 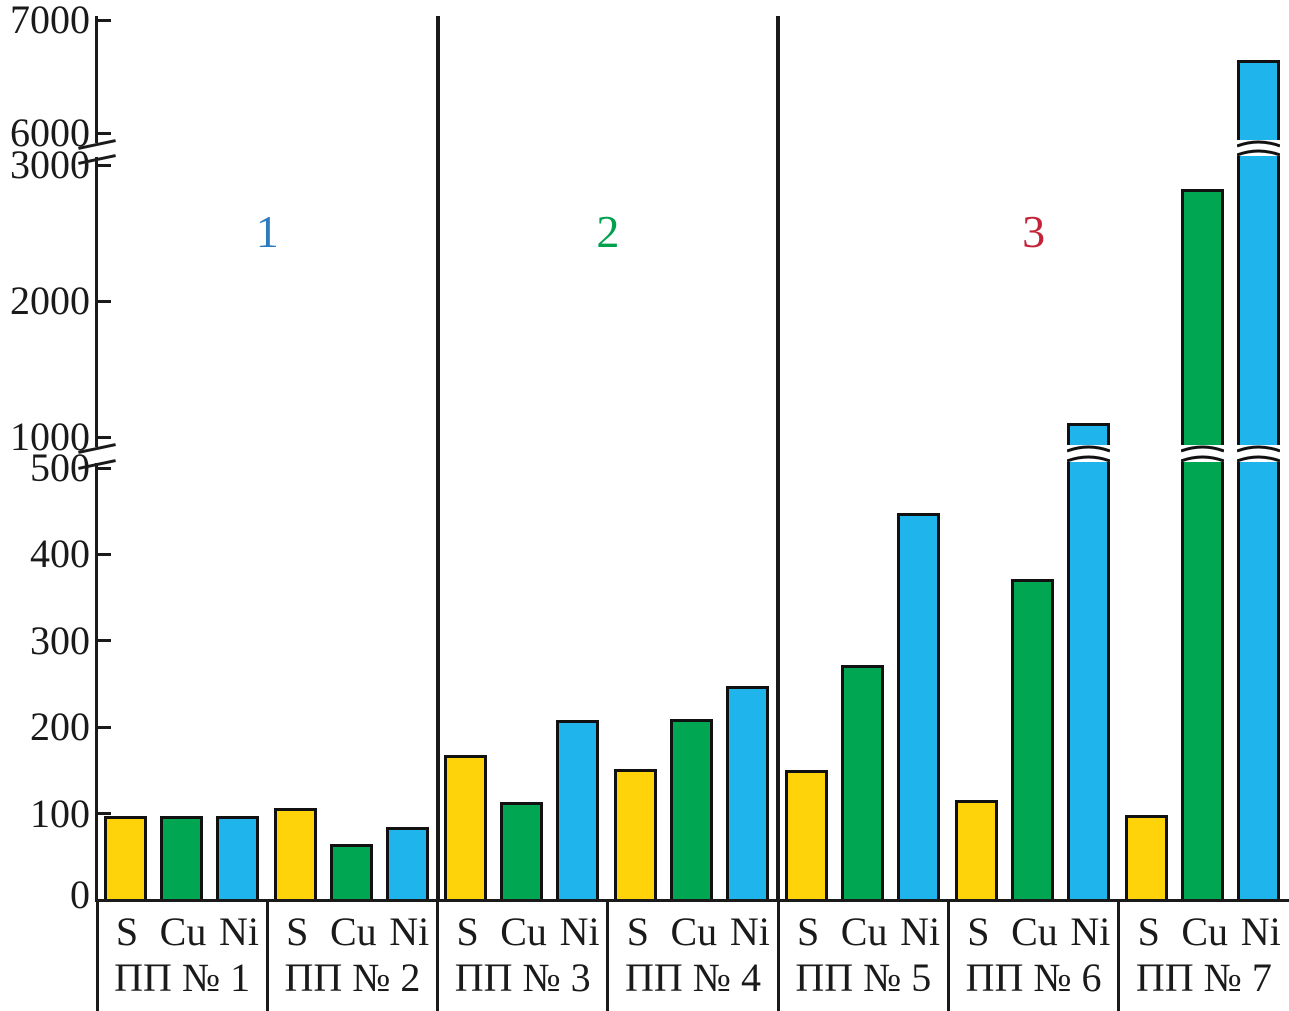 What do you see at coordinates (60, 554) in the screenshot?
I see `y-tick-label: 400` at bounding box center [60, 554].